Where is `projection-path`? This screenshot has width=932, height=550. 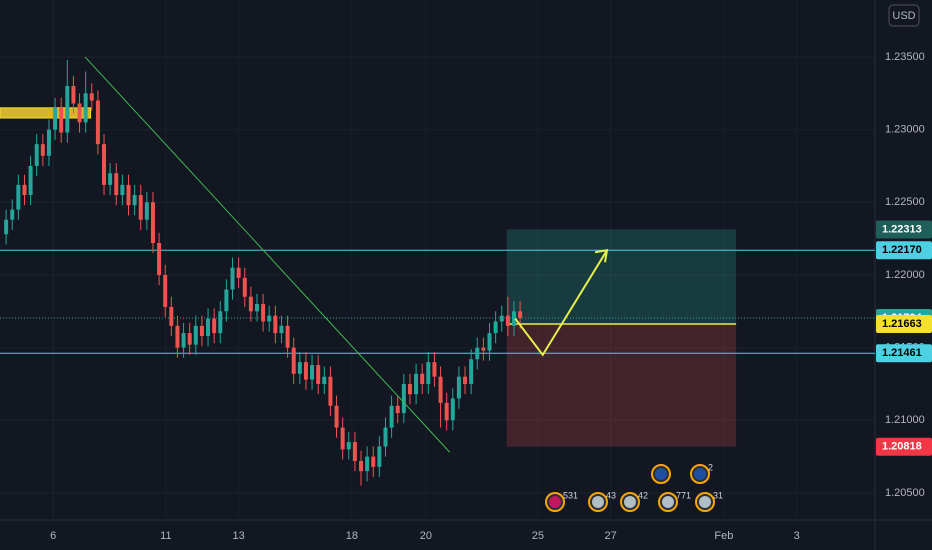 projection-path is located at coordinates (561, 303).